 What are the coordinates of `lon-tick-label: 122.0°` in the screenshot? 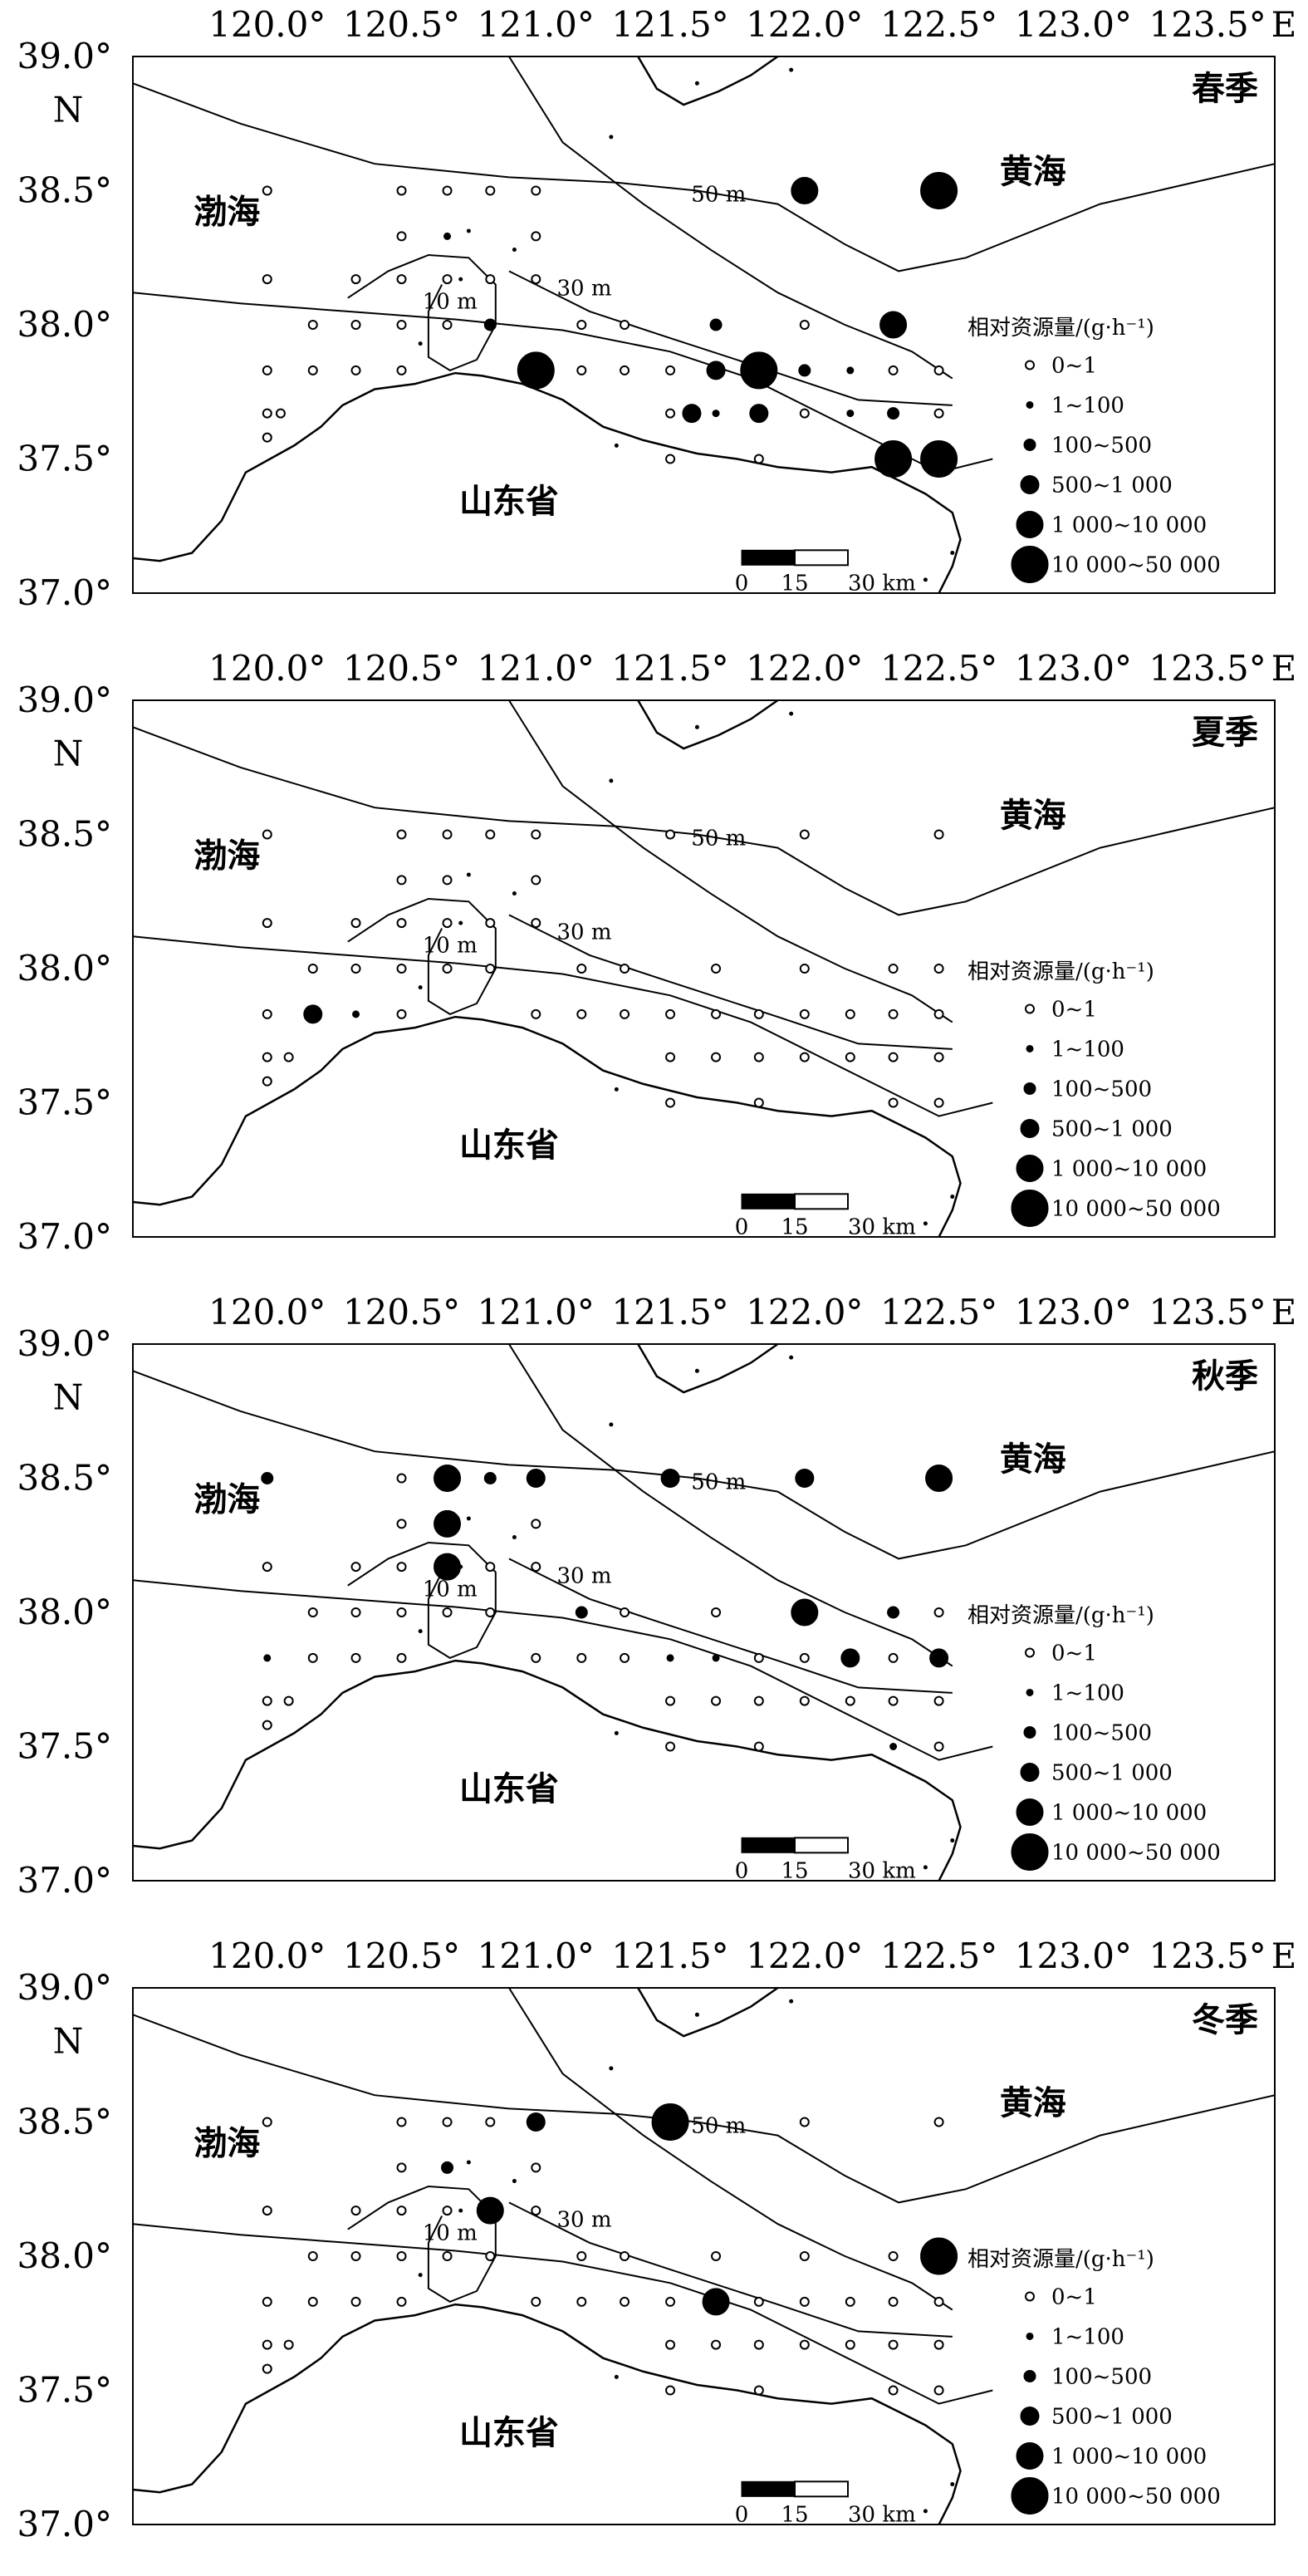 It's located at (805, 1312).